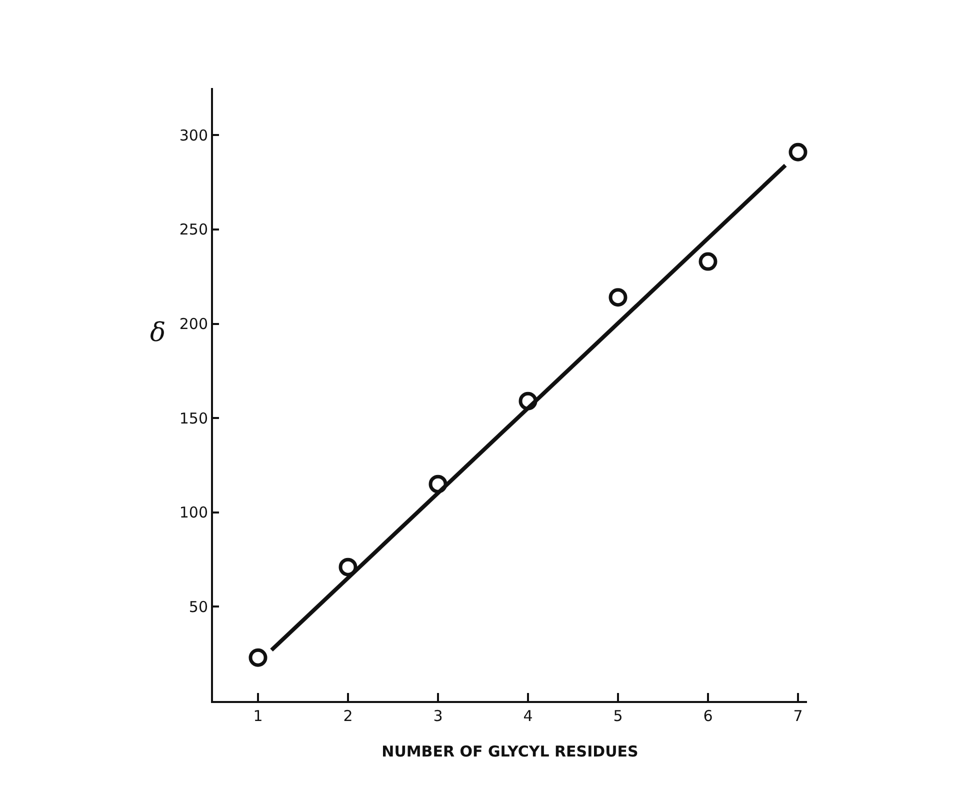 This screenshot has width=967, height=791. I want to click on y-tick-label: 250, so click(193, 229).